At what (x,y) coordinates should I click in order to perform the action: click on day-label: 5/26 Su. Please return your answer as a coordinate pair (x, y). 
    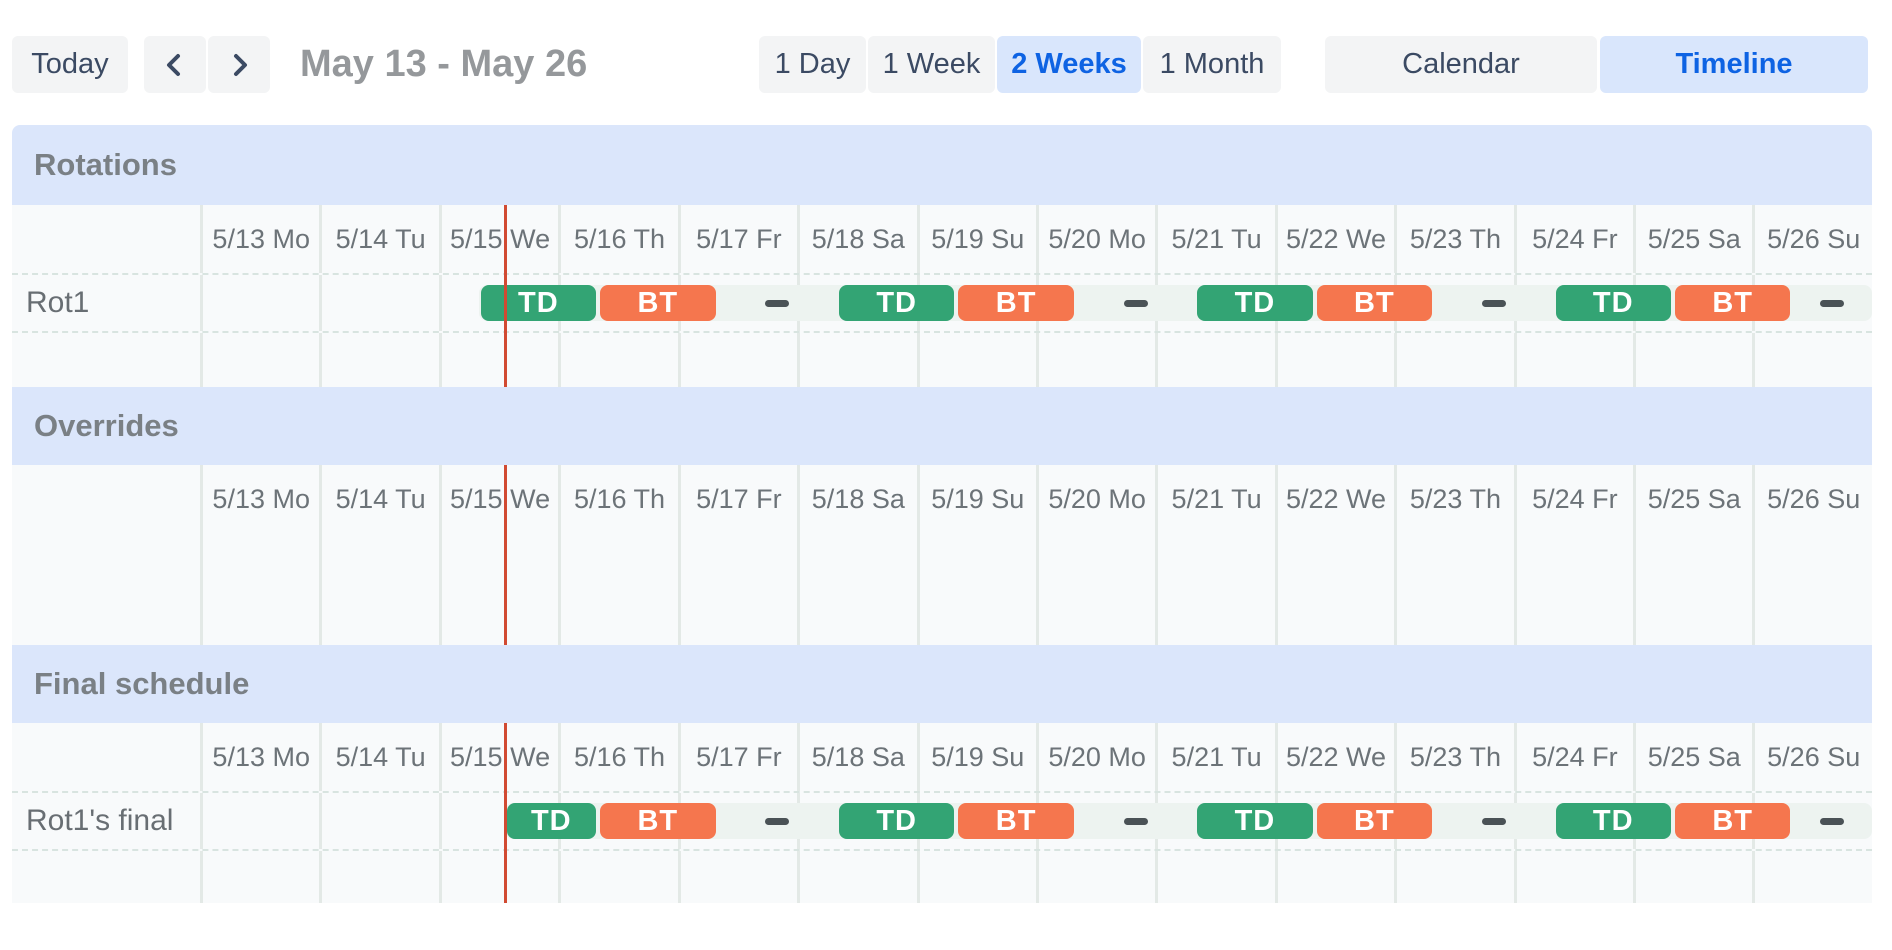
    Looking at the image, I should click on (1814, 756).